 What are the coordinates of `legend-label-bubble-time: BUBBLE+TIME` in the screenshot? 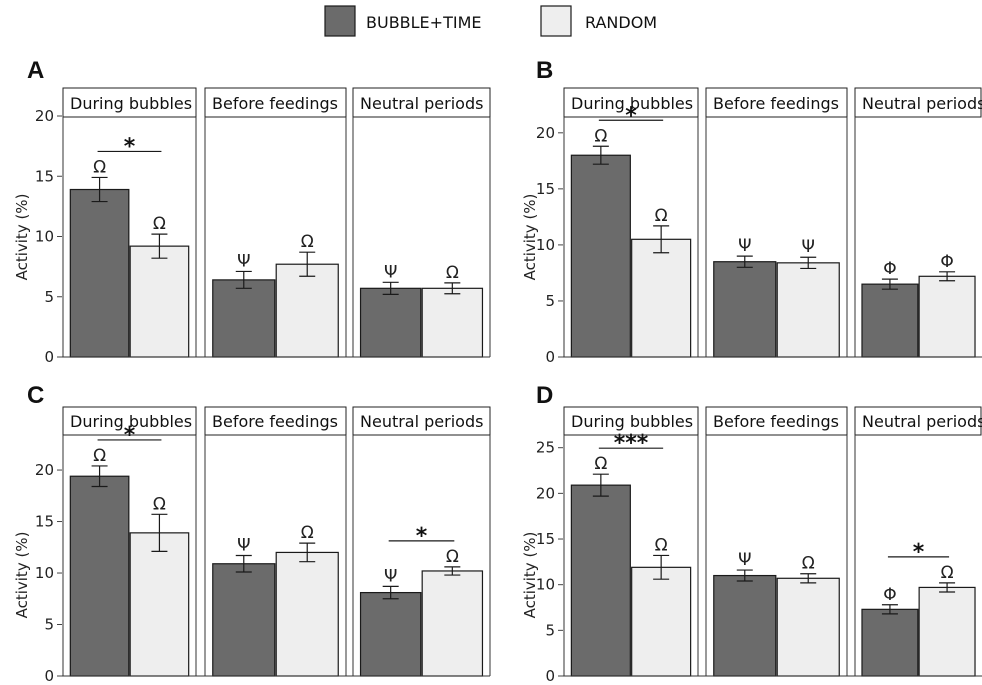 It's located at (423, 22).